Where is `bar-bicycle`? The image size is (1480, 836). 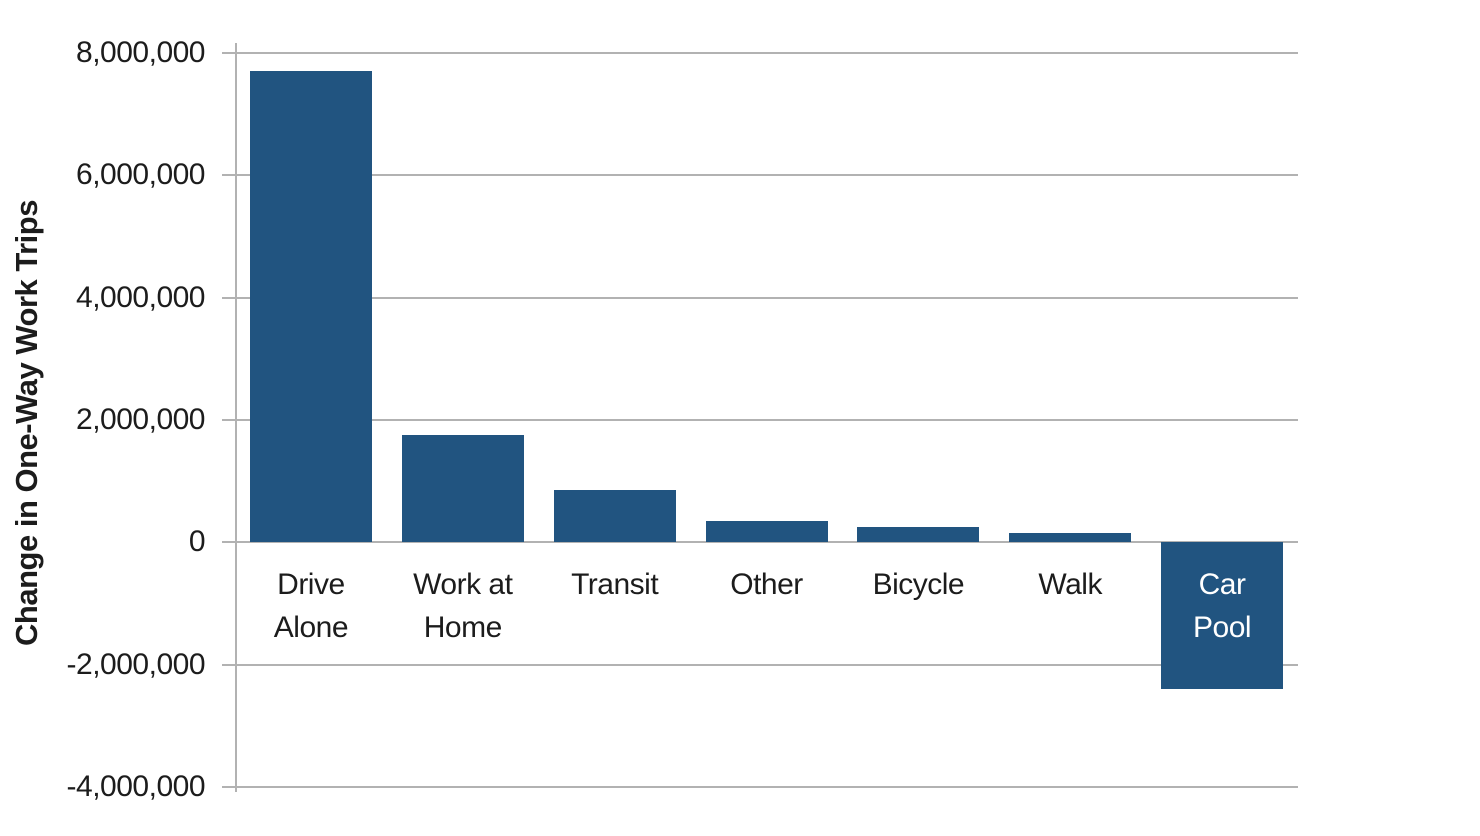 bar-bicycle is located at coordinates (918, 535).